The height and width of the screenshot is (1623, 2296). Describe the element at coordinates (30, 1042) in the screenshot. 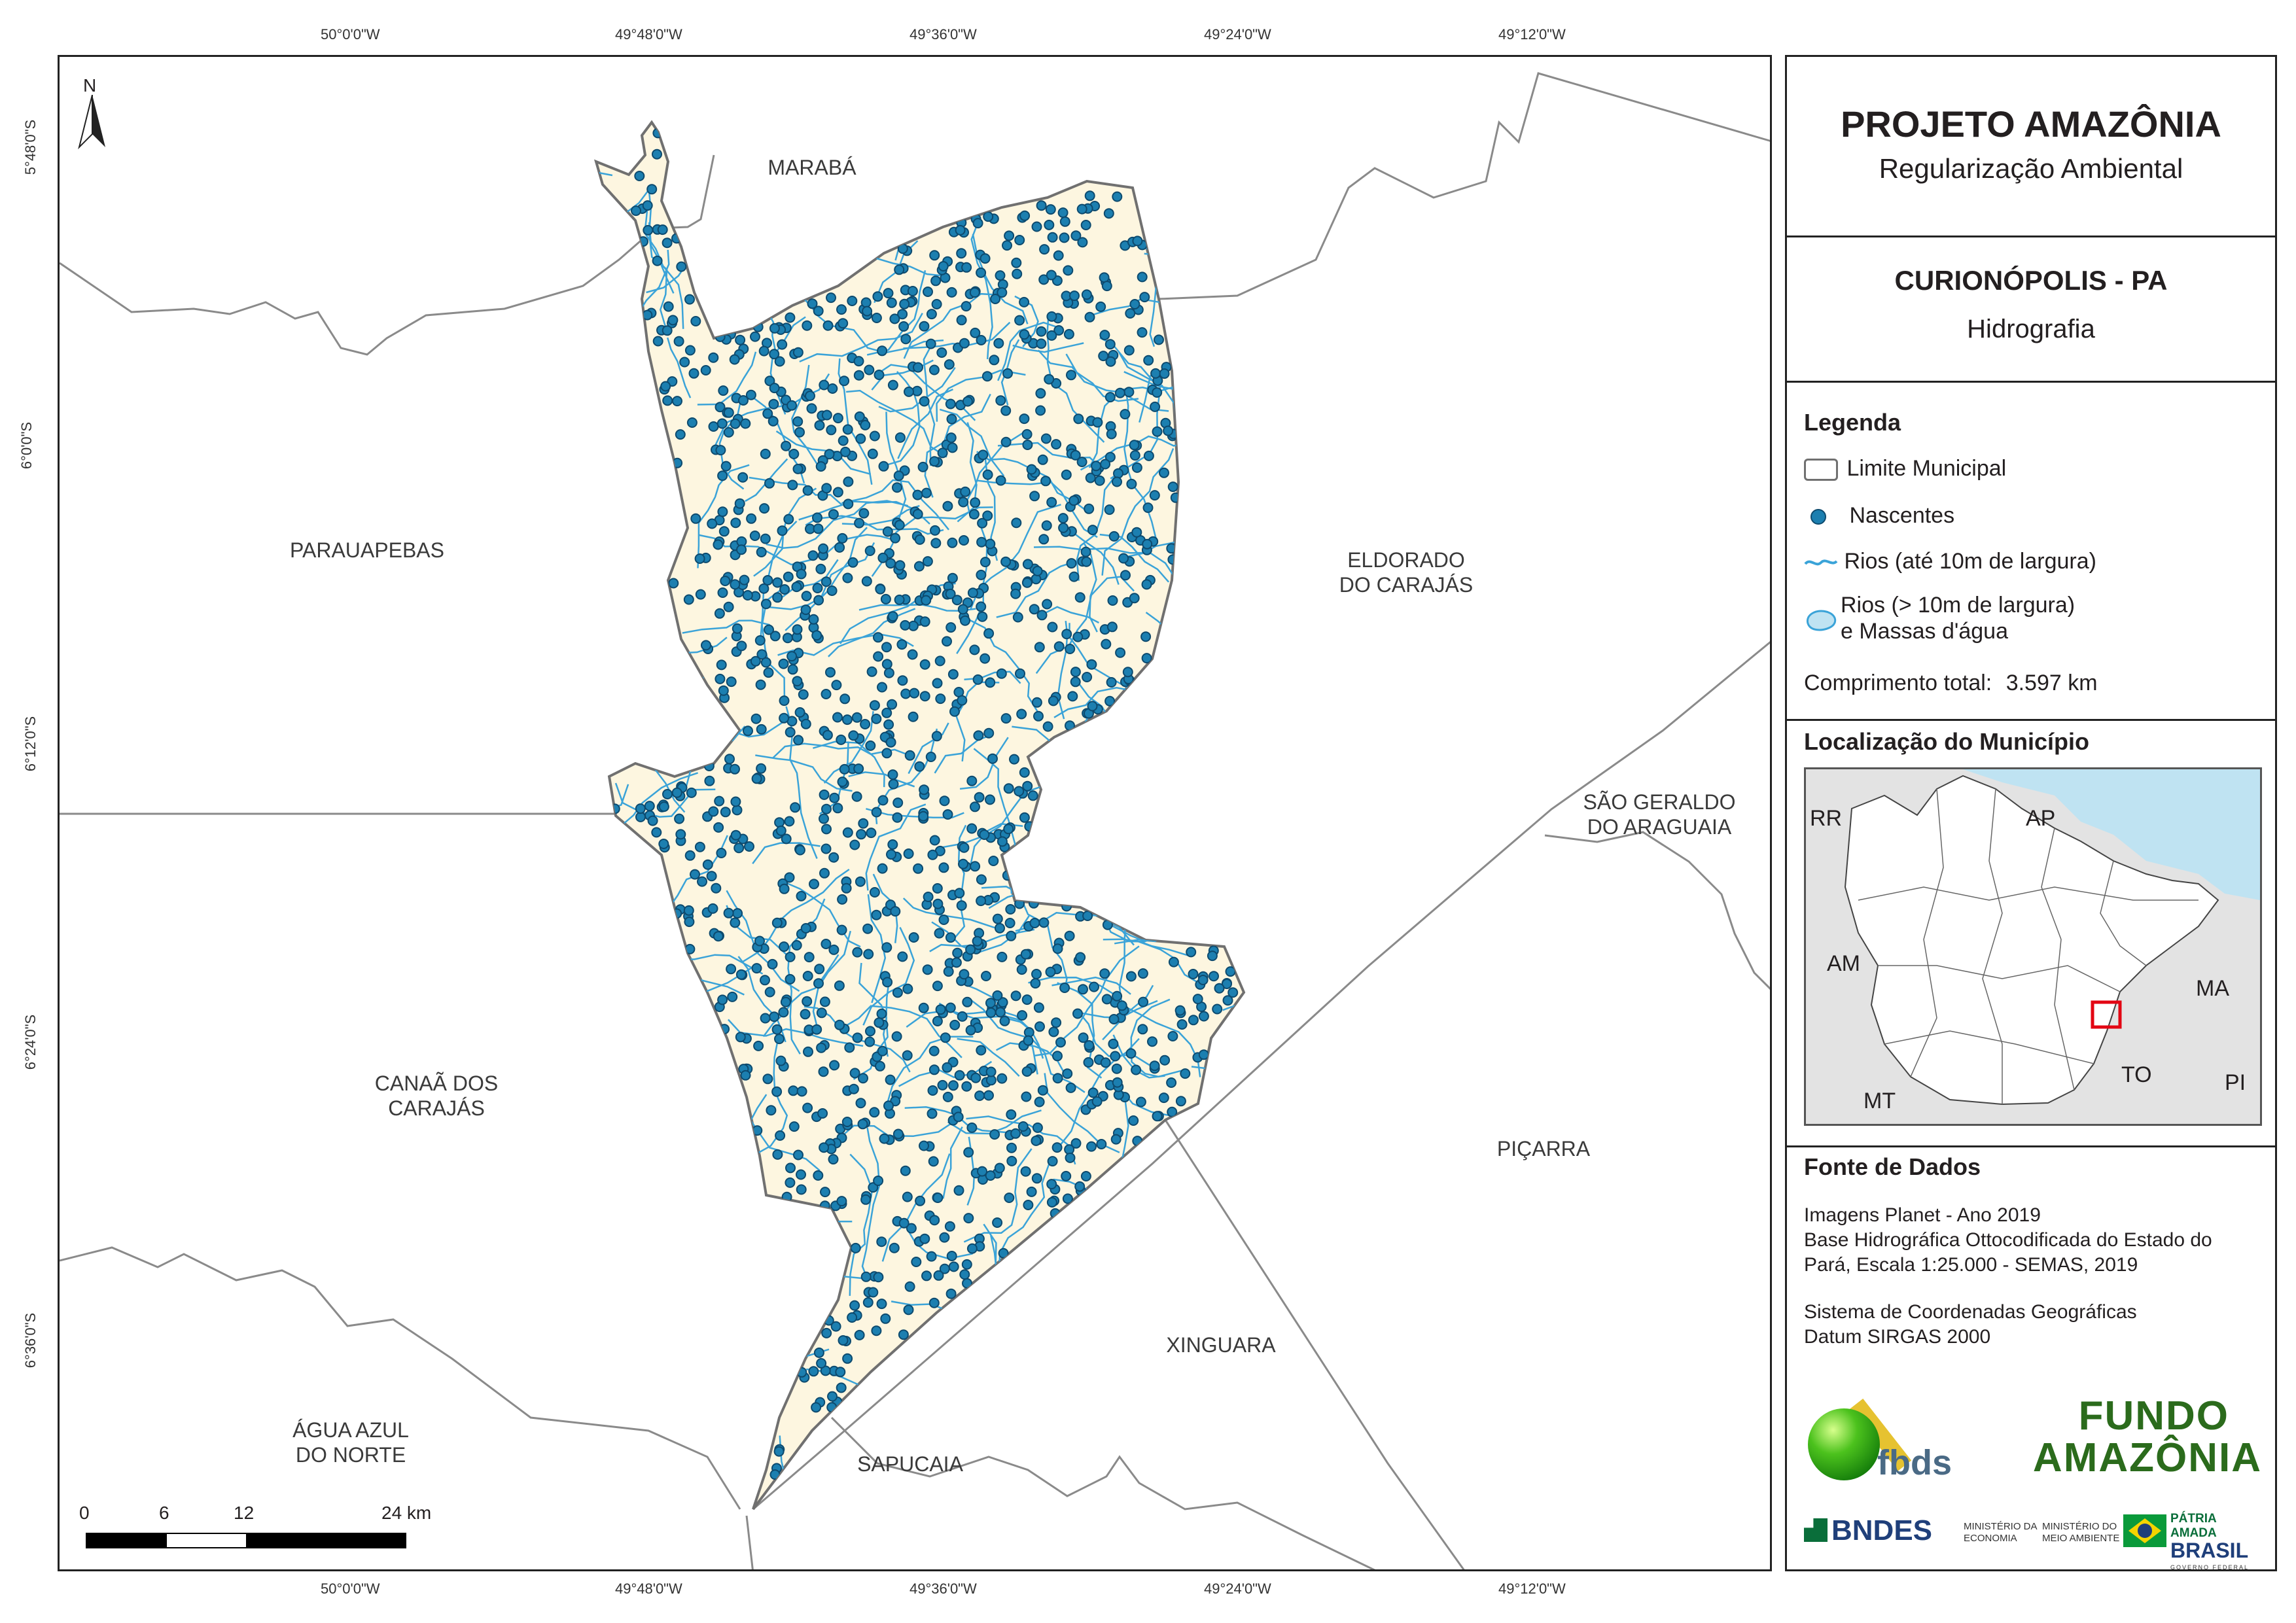

I see `coord-left-4: 6°24'0"S` at that location.